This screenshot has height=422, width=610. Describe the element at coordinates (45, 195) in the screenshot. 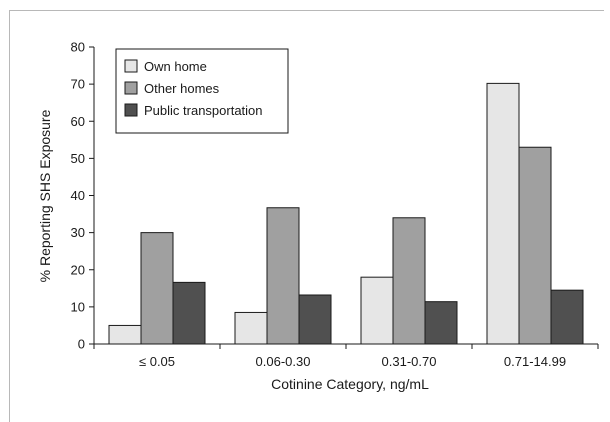

I see `y-axis-title: % Reporting SHS Exposure` at that location.